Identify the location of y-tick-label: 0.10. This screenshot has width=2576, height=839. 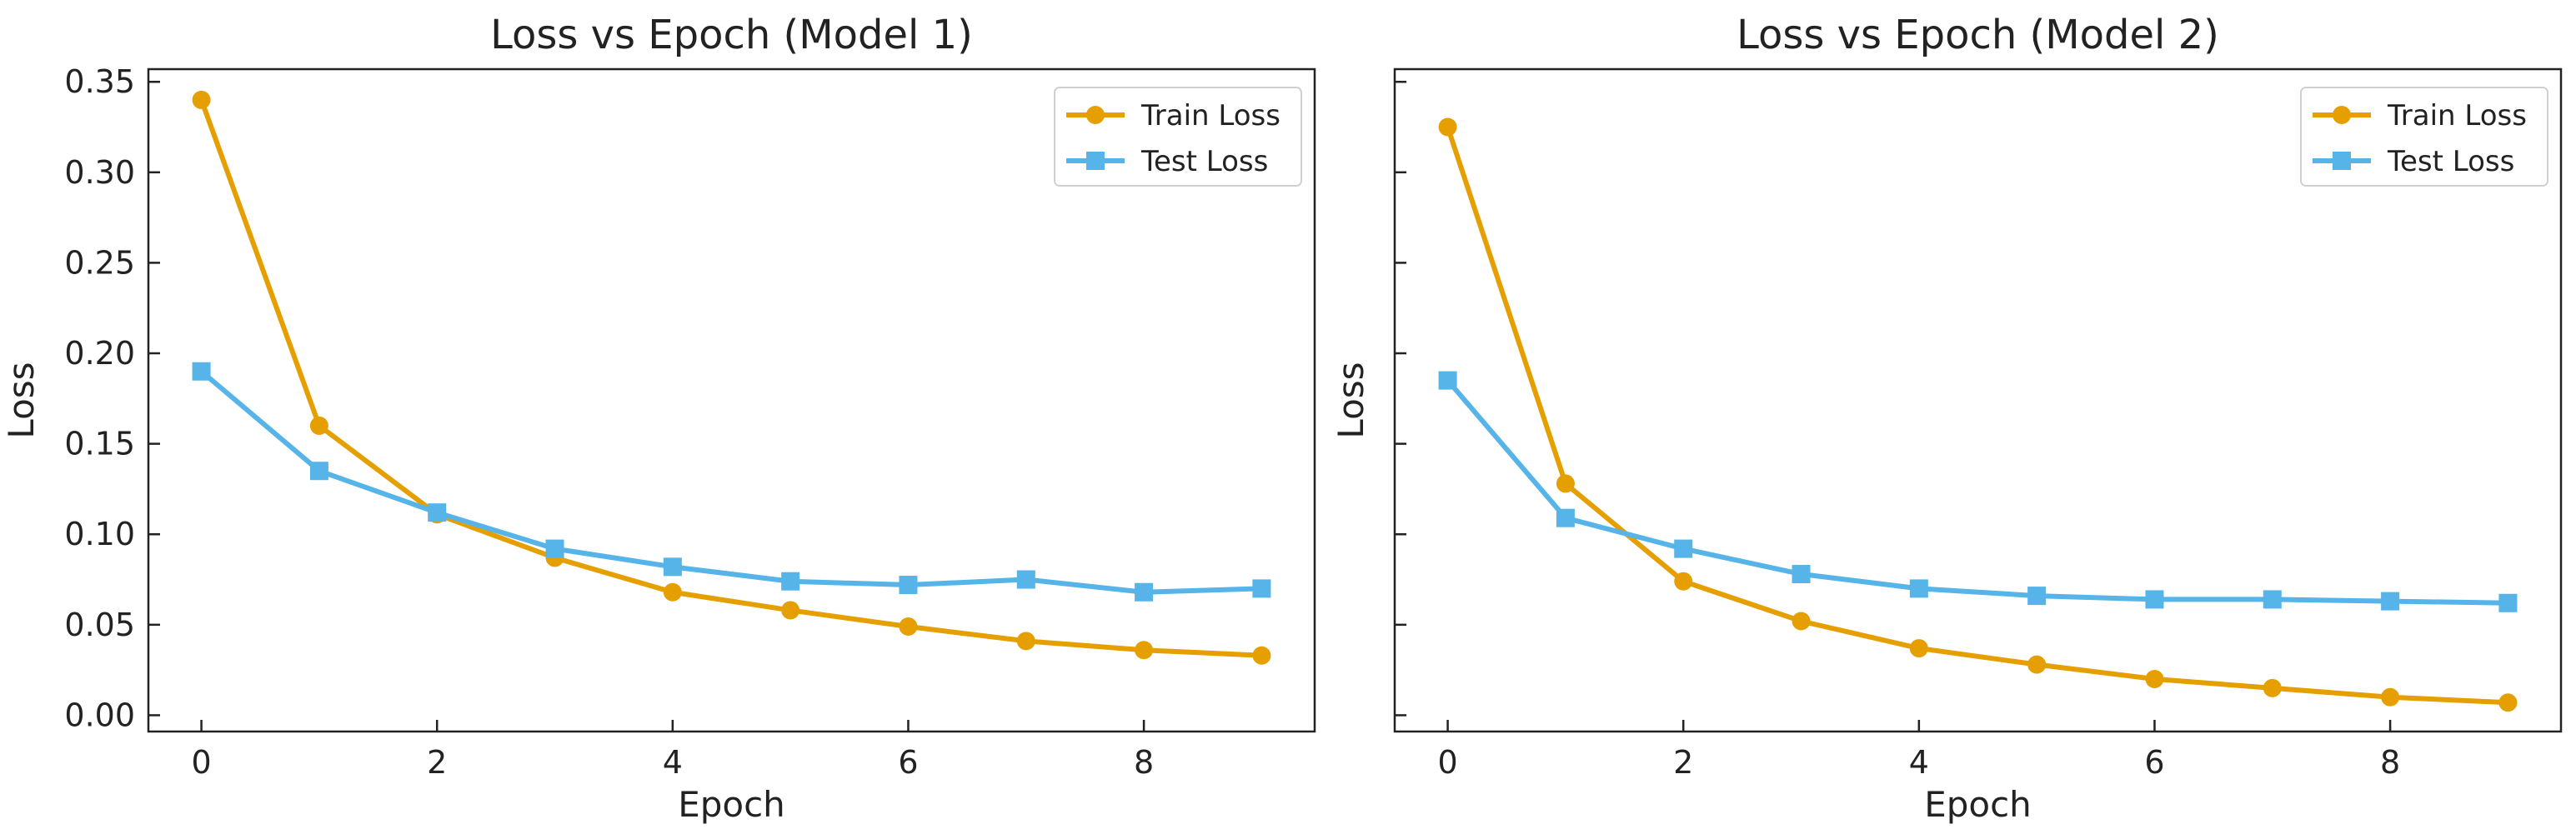
(99, 534).